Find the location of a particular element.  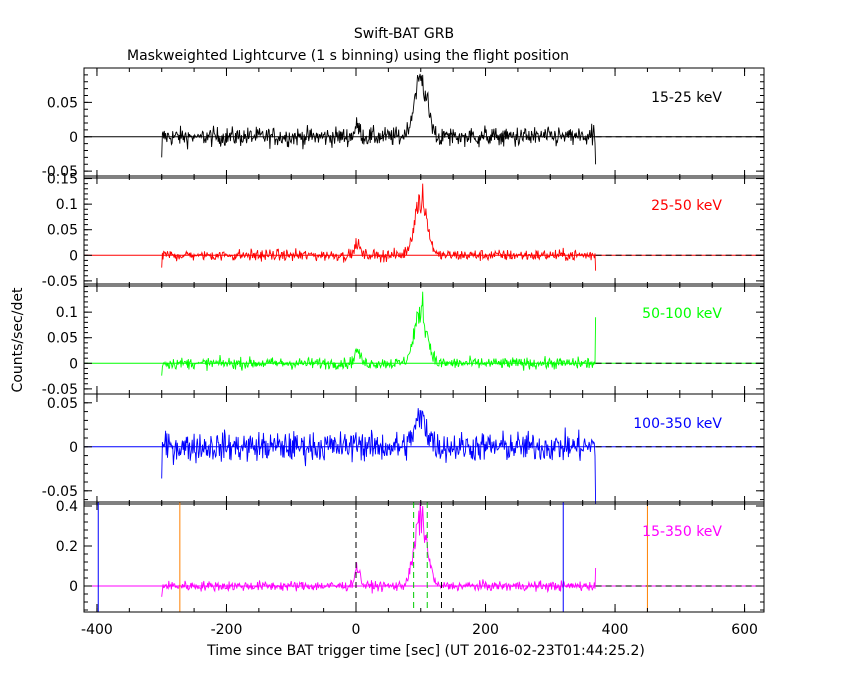

x-tick-label: 0 is located at coordinates (356, 630).